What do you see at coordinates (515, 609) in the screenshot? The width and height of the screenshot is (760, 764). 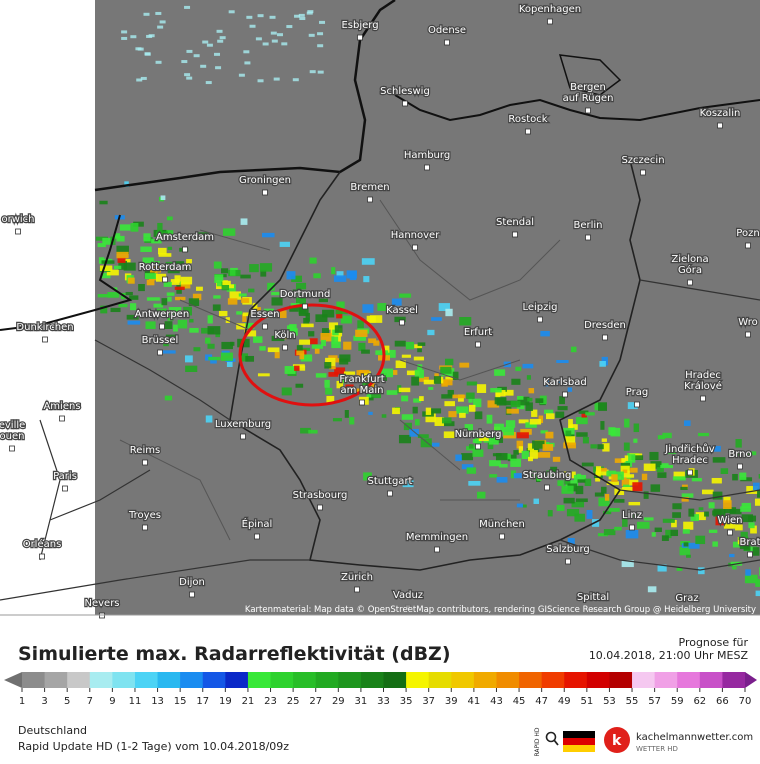 I see `attribution-bg` at bounding box center [515, 609].